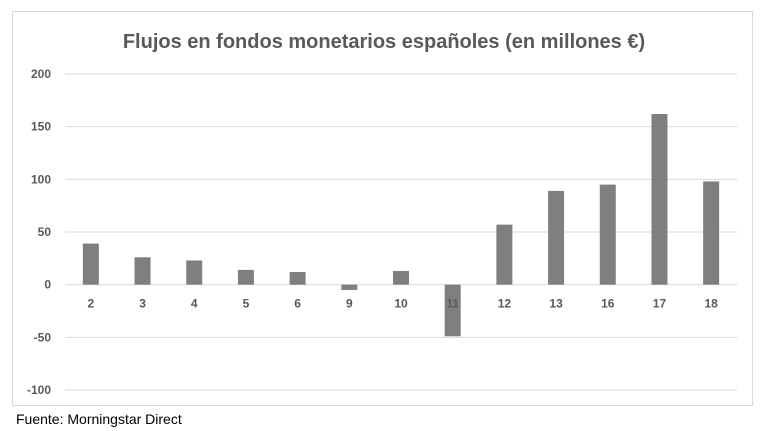 This screenshot has height=431, width=768. Describe the element at coordinates (711, 304) in the screenshot. I see `x-tick-label: 18` at that location.